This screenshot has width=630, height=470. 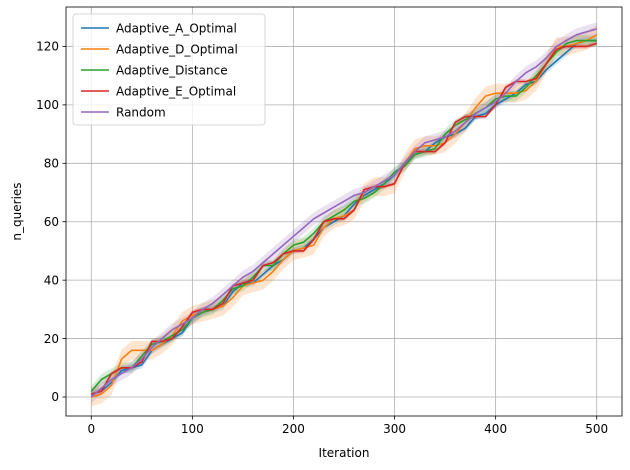 I want to click on x-tick-label: 100, so click(x=192, y=429).